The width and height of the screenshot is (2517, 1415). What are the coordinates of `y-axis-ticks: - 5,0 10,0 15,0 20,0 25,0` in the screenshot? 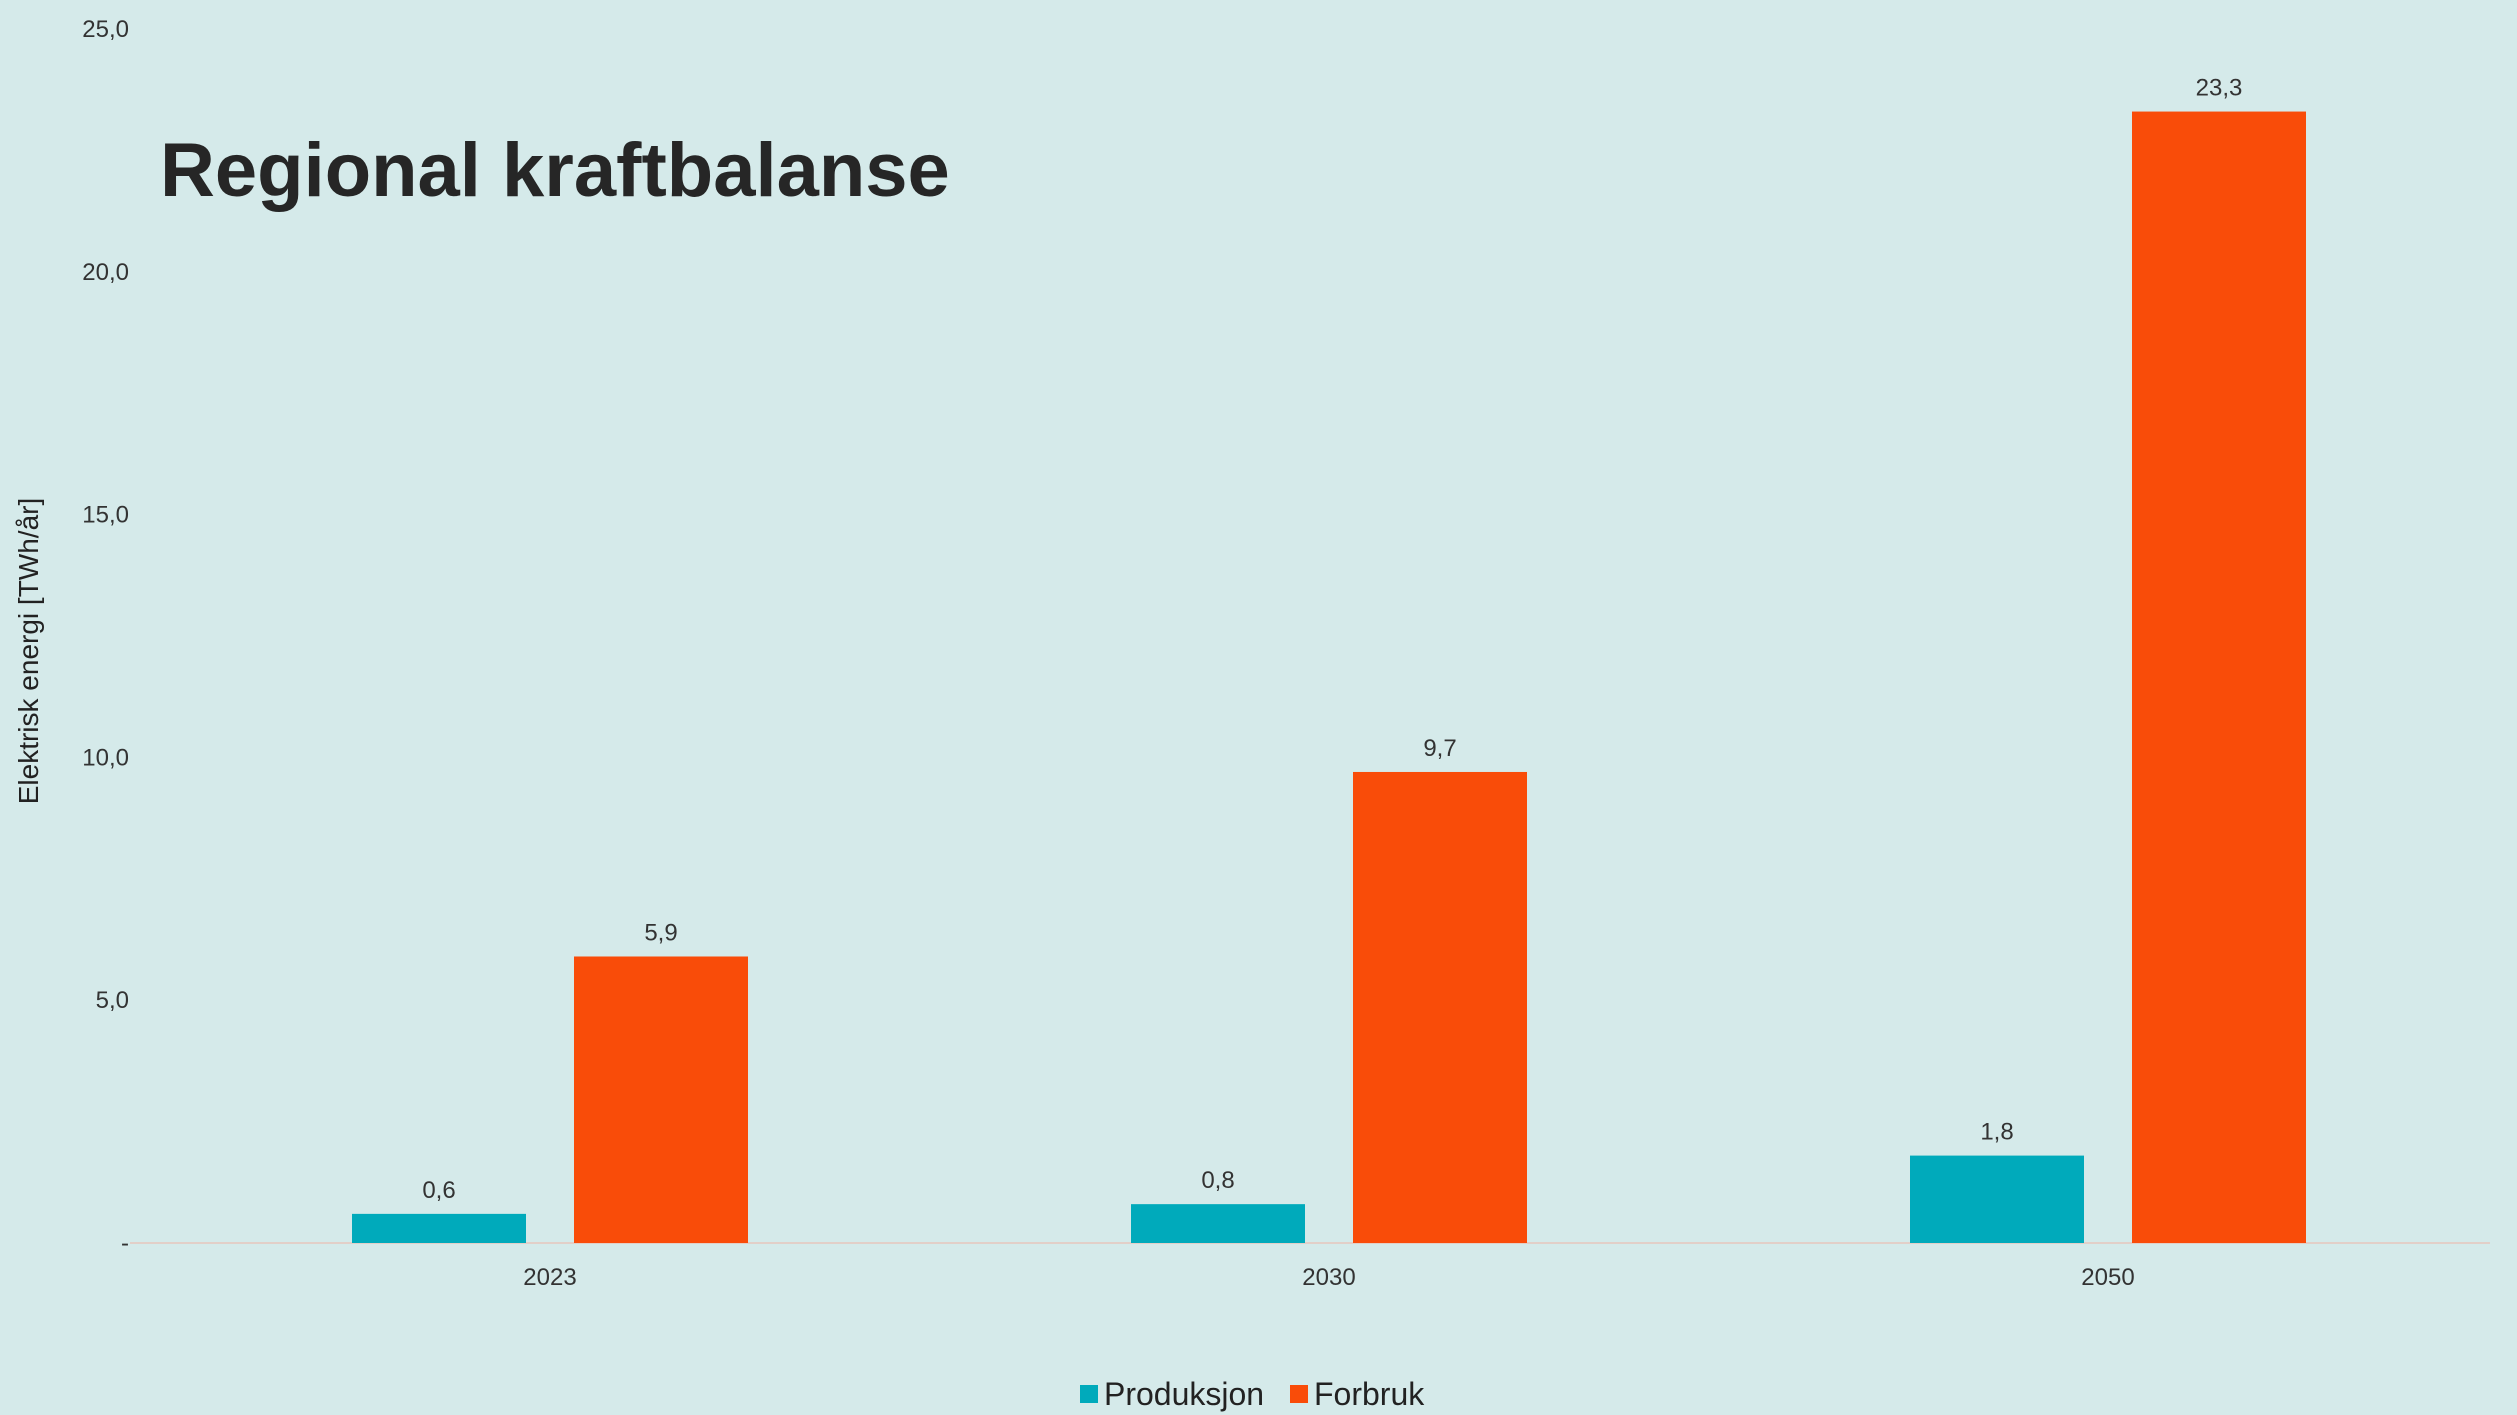 It's located at (105, 636).